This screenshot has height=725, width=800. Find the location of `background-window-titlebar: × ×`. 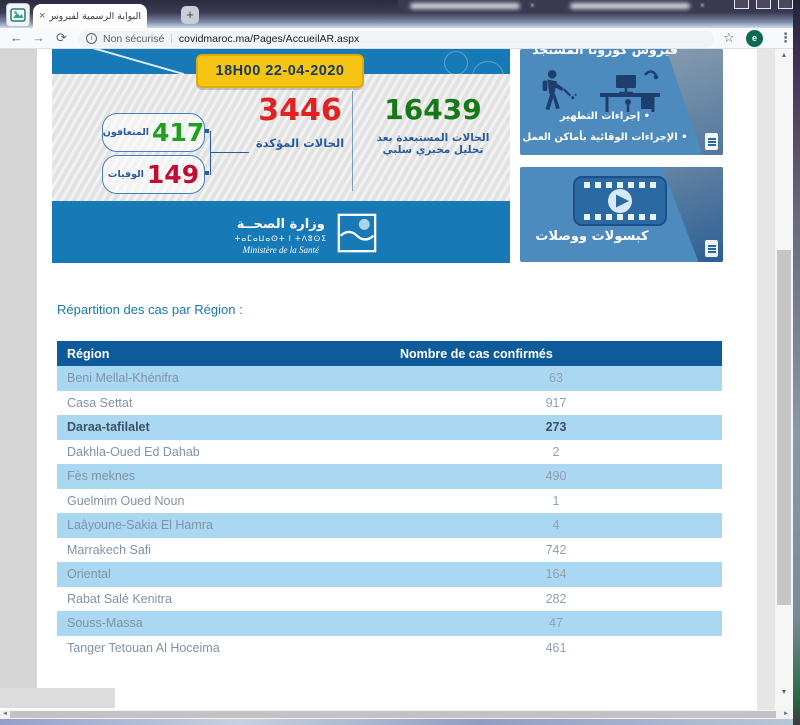

background-window-titlebar: × × is located at coordinates (595, 6).